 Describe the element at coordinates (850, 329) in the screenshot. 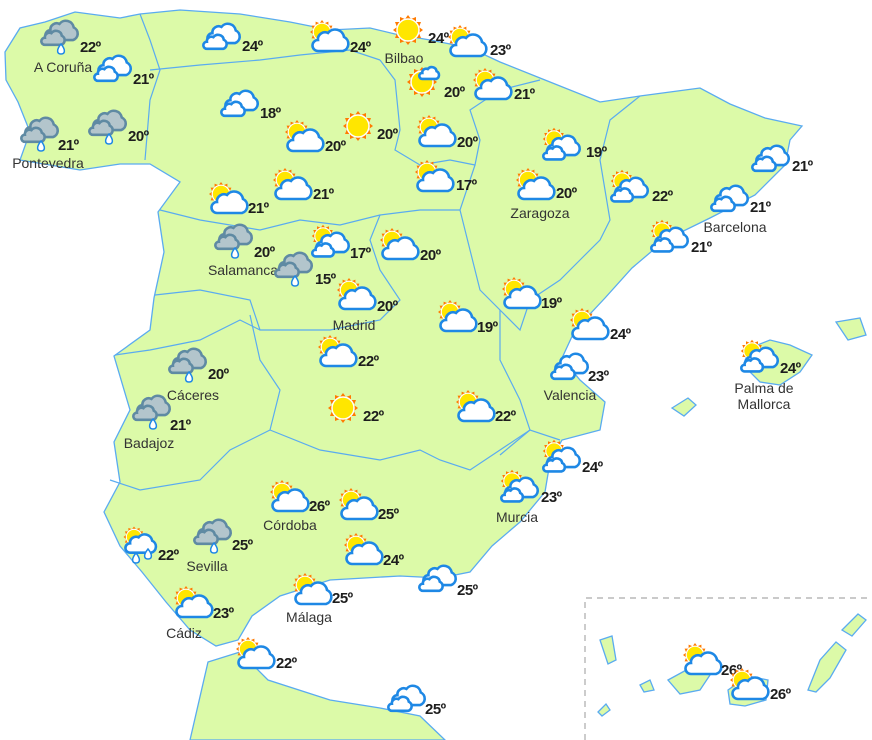

I see `menorca` at that location.